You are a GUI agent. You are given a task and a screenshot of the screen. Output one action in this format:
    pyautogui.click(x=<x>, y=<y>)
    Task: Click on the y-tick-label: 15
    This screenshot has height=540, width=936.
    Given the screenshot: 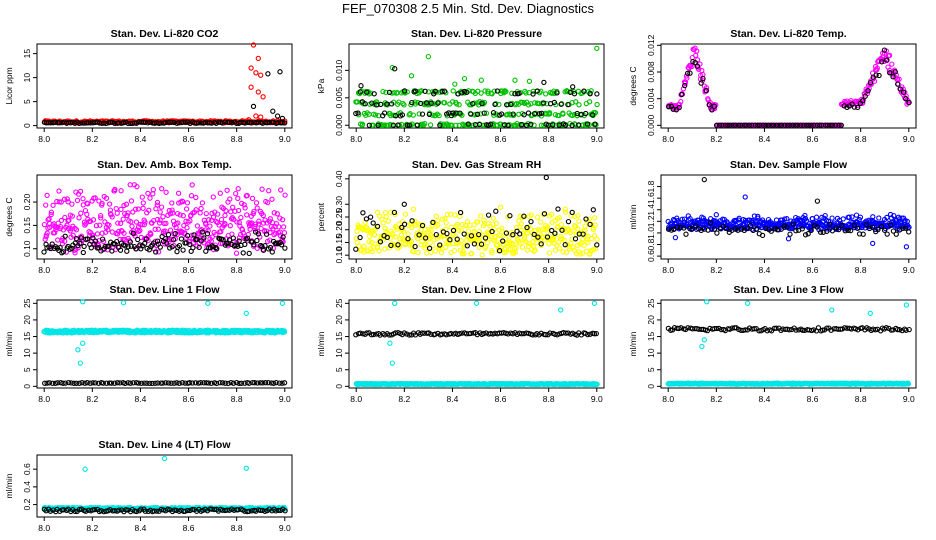 What is the action you would take?
    pyautogui.click(x=27, y=337)
    